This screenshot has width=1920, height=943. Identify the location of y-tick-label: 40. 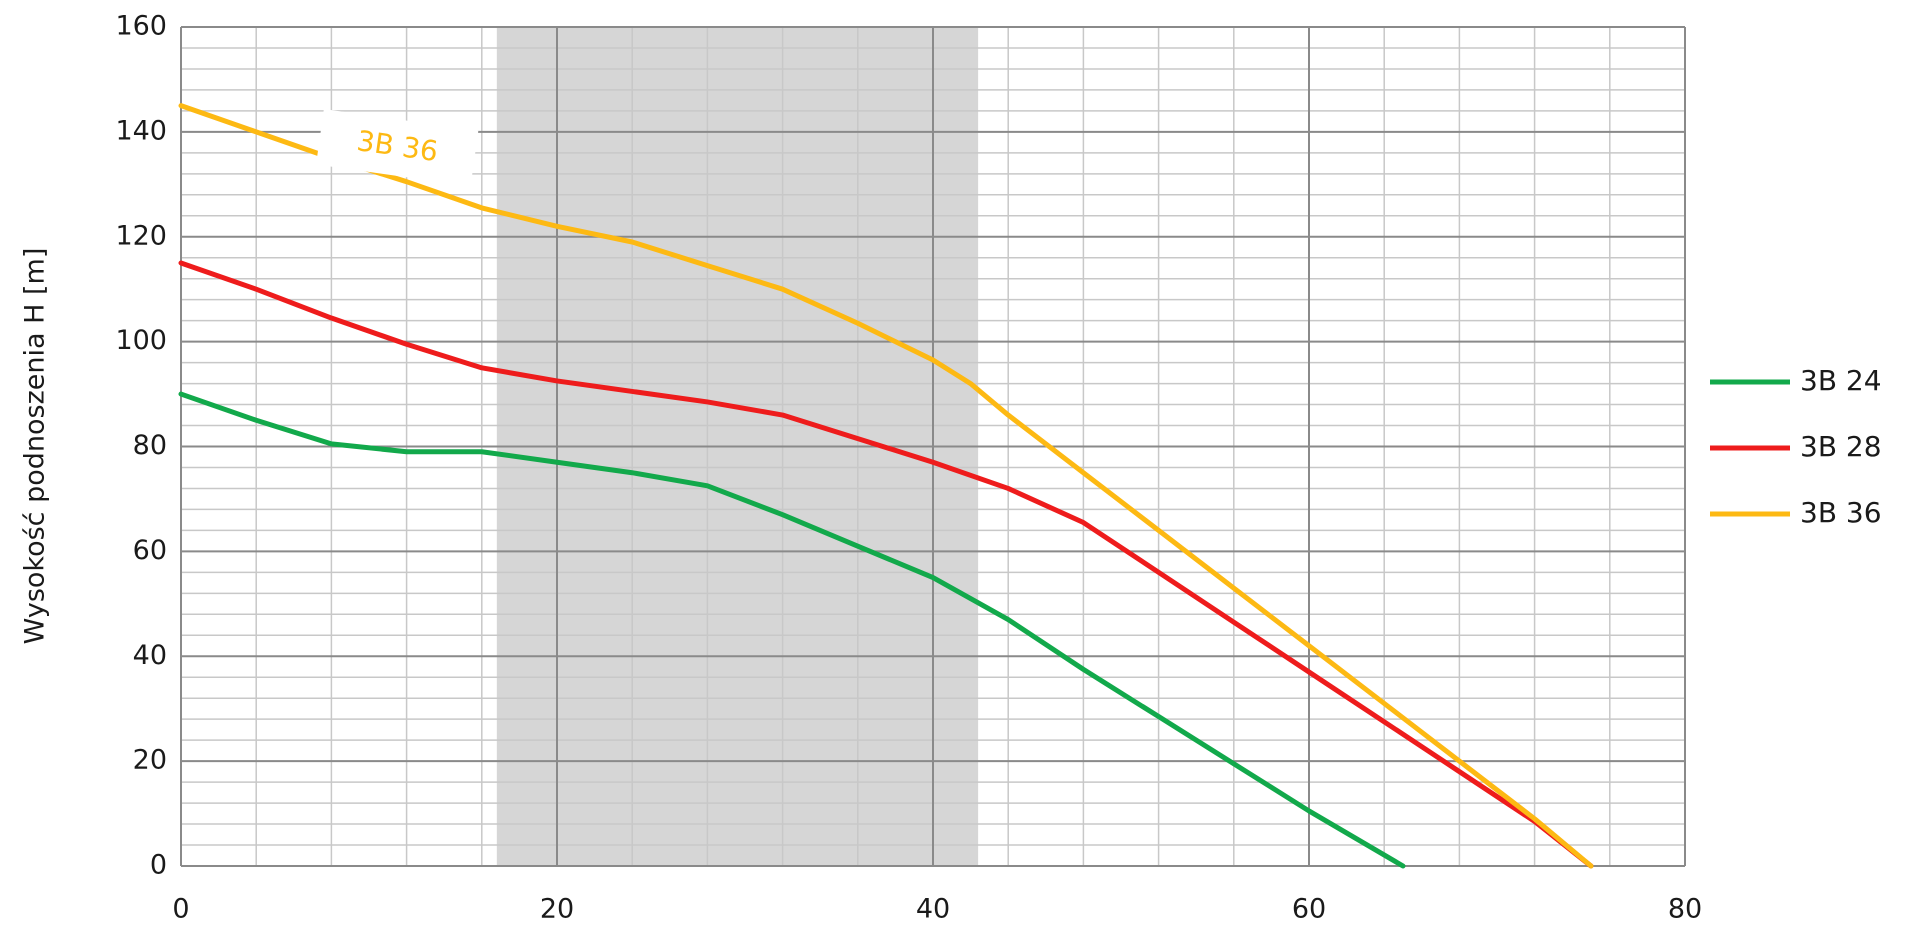
(150, 655).